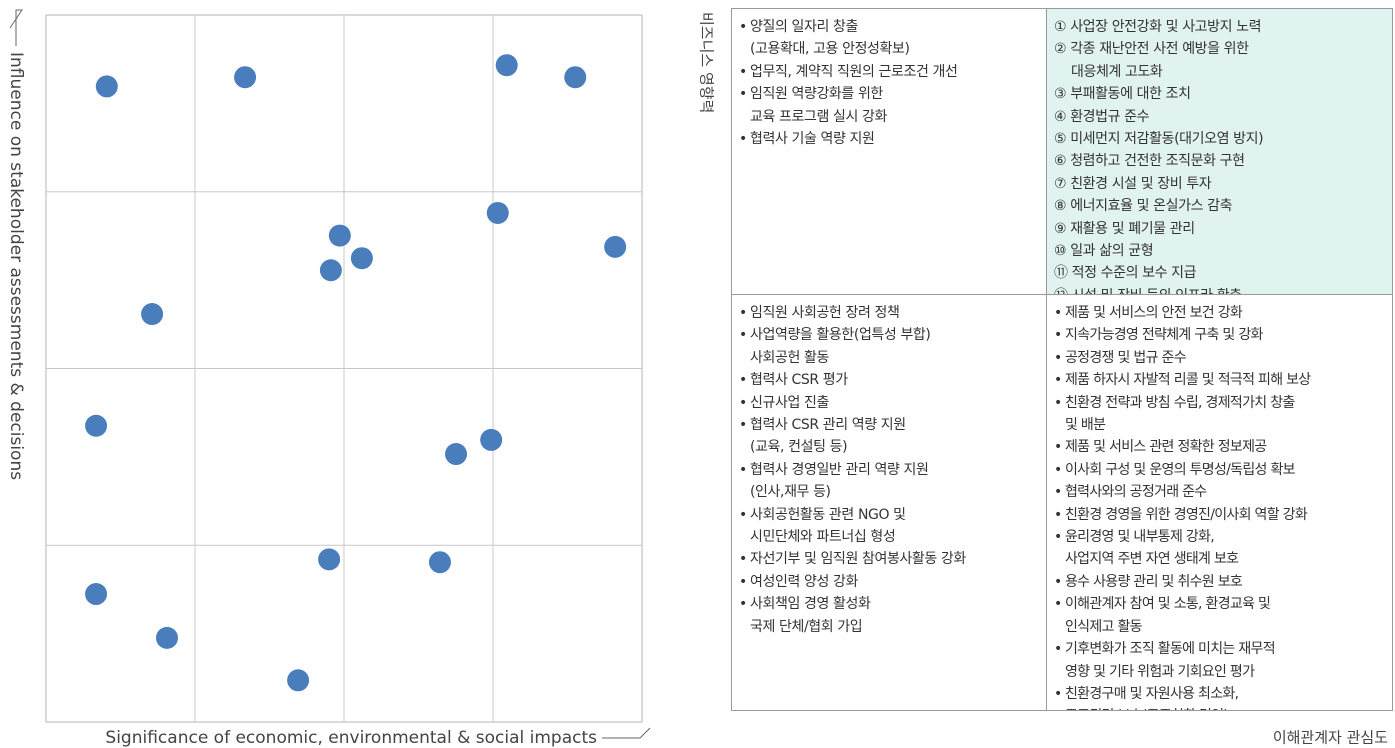 This screenshot has height=748, width=1395. I want to click on item-text: 대응체계 고도화, so click(1117, 71).